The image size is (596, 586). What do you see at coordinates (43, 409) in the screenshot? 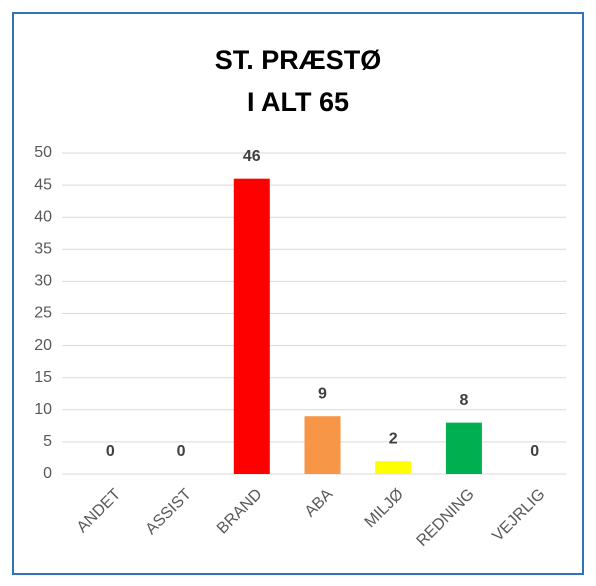
I see `y-tick-label: 10` at bounding box center [43, 409].